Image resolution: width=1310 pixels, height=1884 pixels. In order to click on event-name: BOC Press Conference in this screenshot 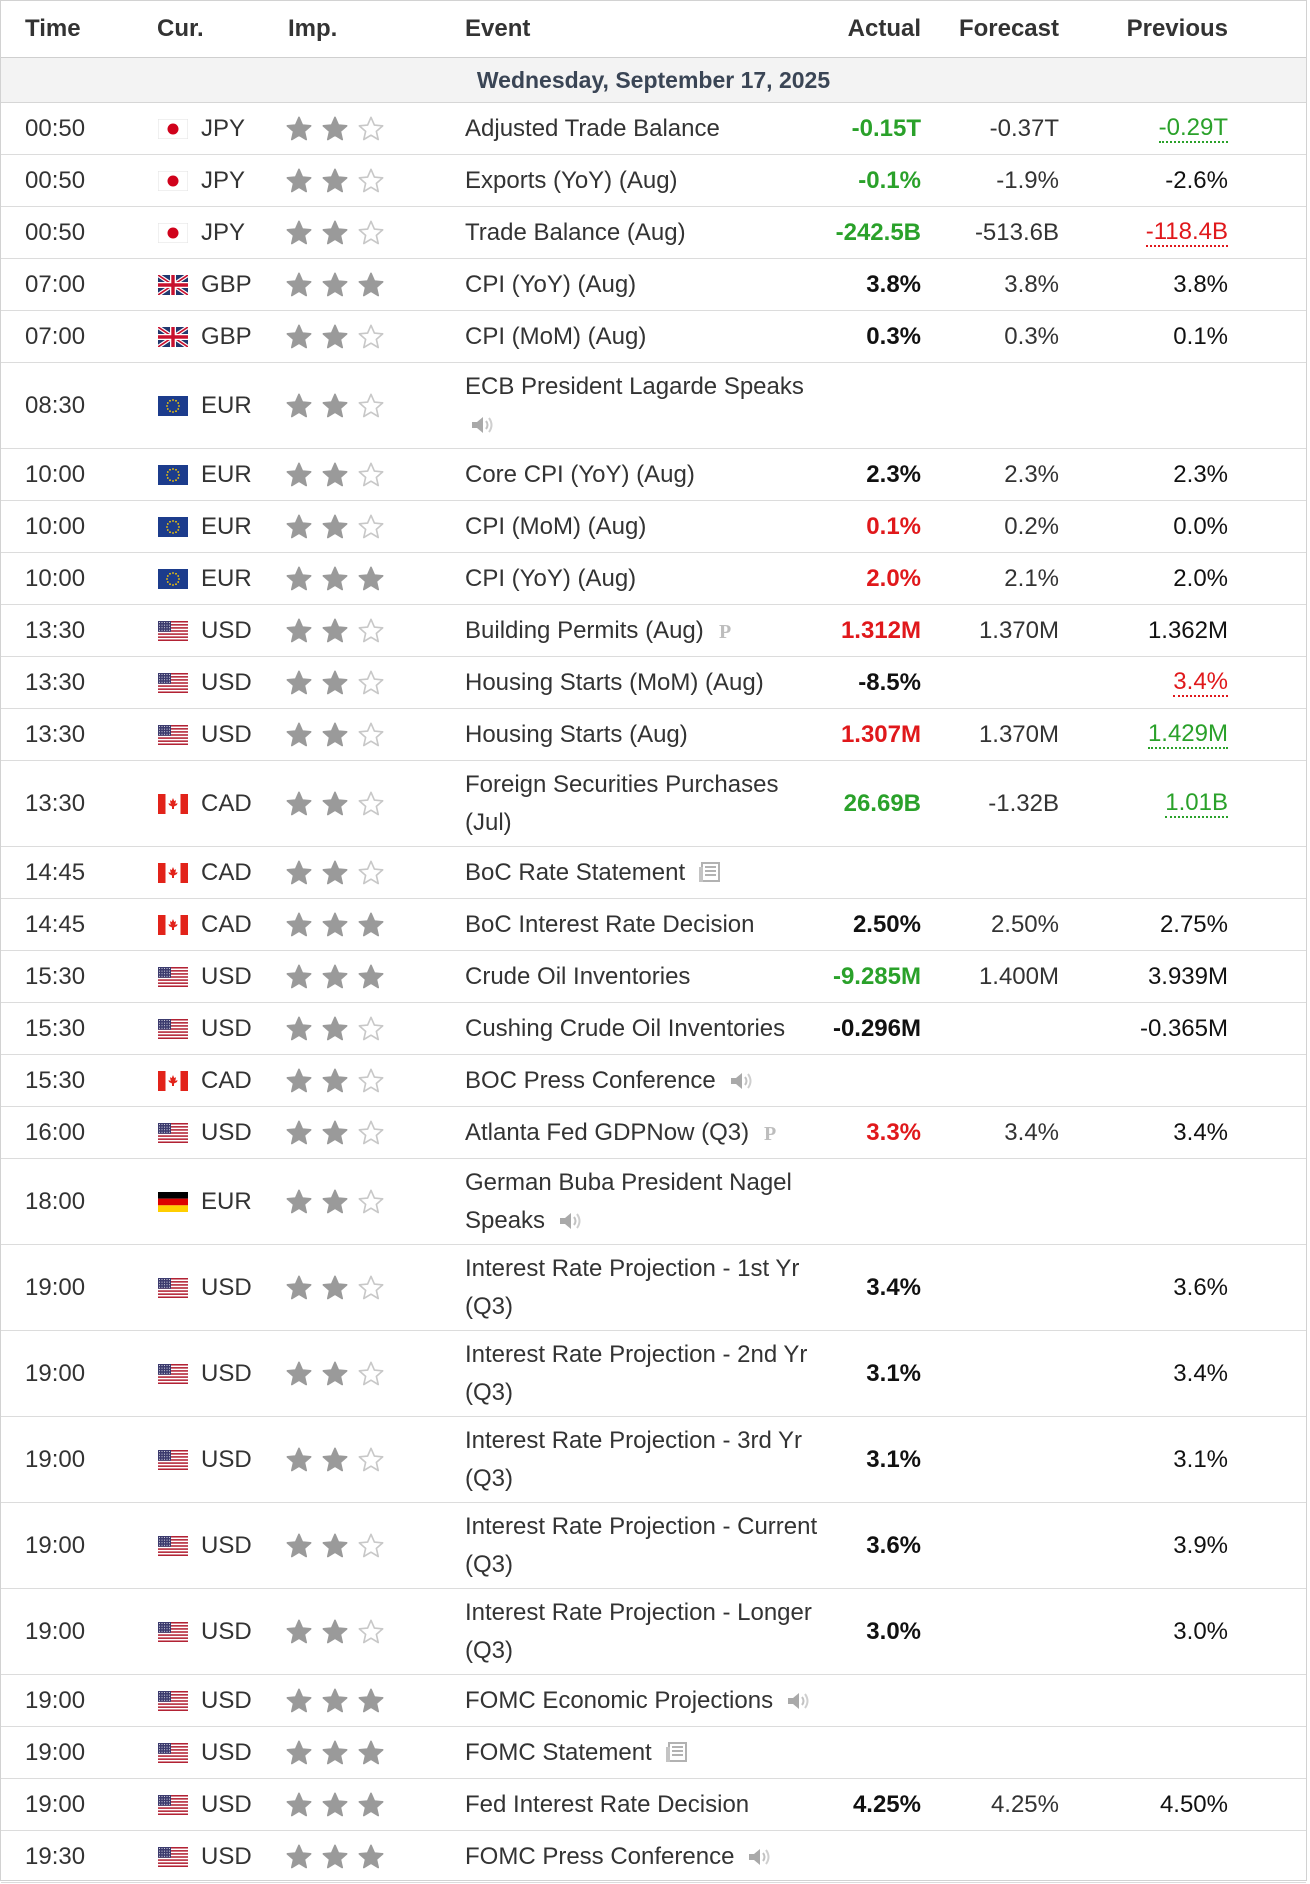, I will do `click(645, 1080)`.